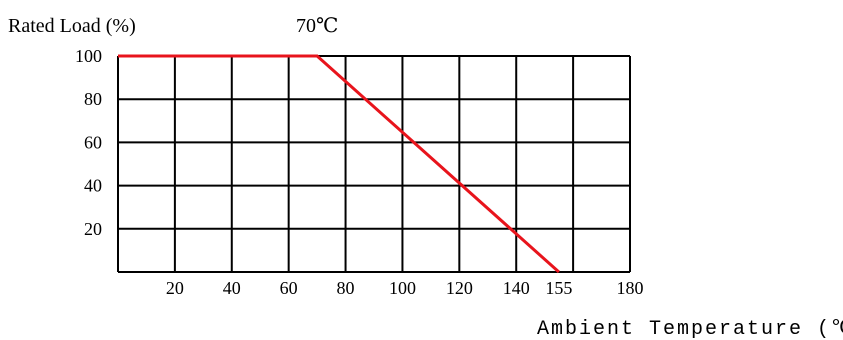 The image size is (843, 340). What do you see at coordinates (232, 288) in the screenshot?
I see `x-tick-label: 40` at bounding box center [232, 288].